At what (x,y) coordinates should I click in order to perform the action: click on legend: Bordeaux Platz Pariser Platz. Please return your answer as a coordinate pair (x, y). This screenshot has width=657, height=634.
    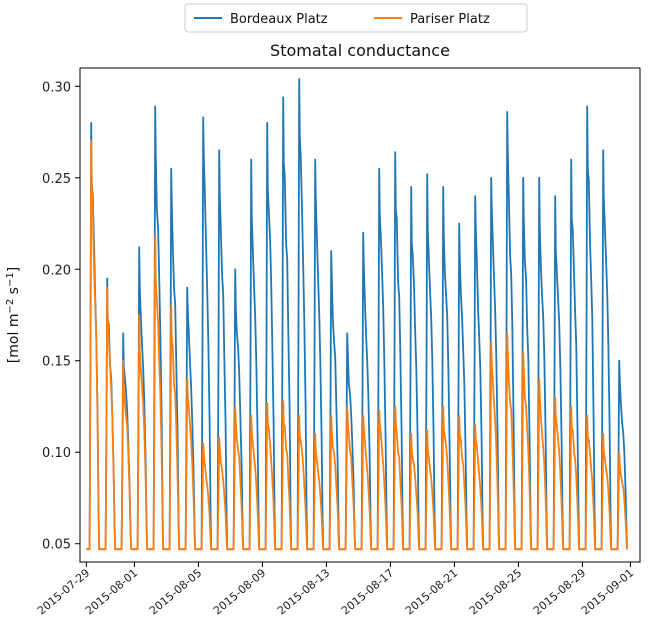
    Looking at the image, I should click on (356, 18).